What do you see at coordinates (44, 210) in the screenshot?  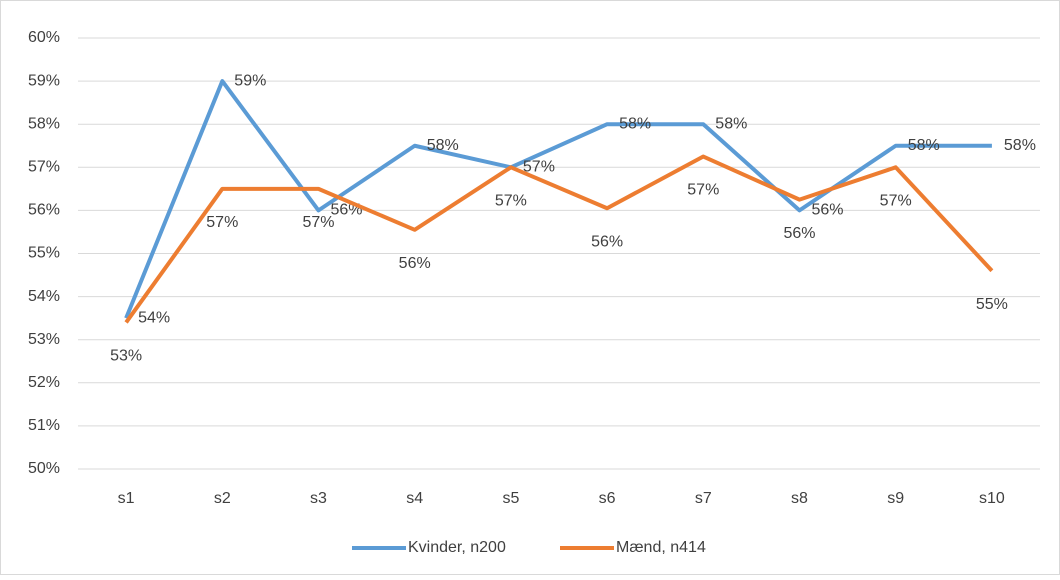 I see `y-tick-label: 56%` at bounding box center [44, 210].